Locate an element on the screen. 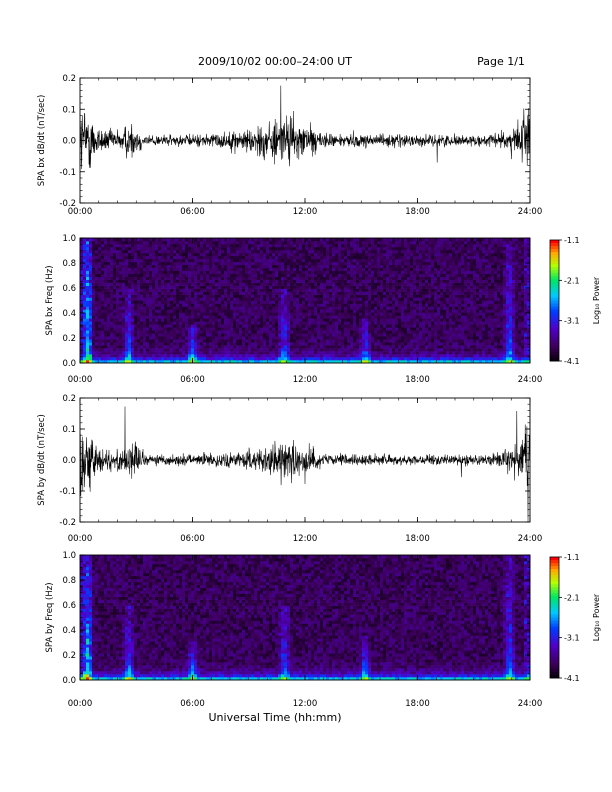  y-tick-label: 0.0 is located at coordinates (69, 142).